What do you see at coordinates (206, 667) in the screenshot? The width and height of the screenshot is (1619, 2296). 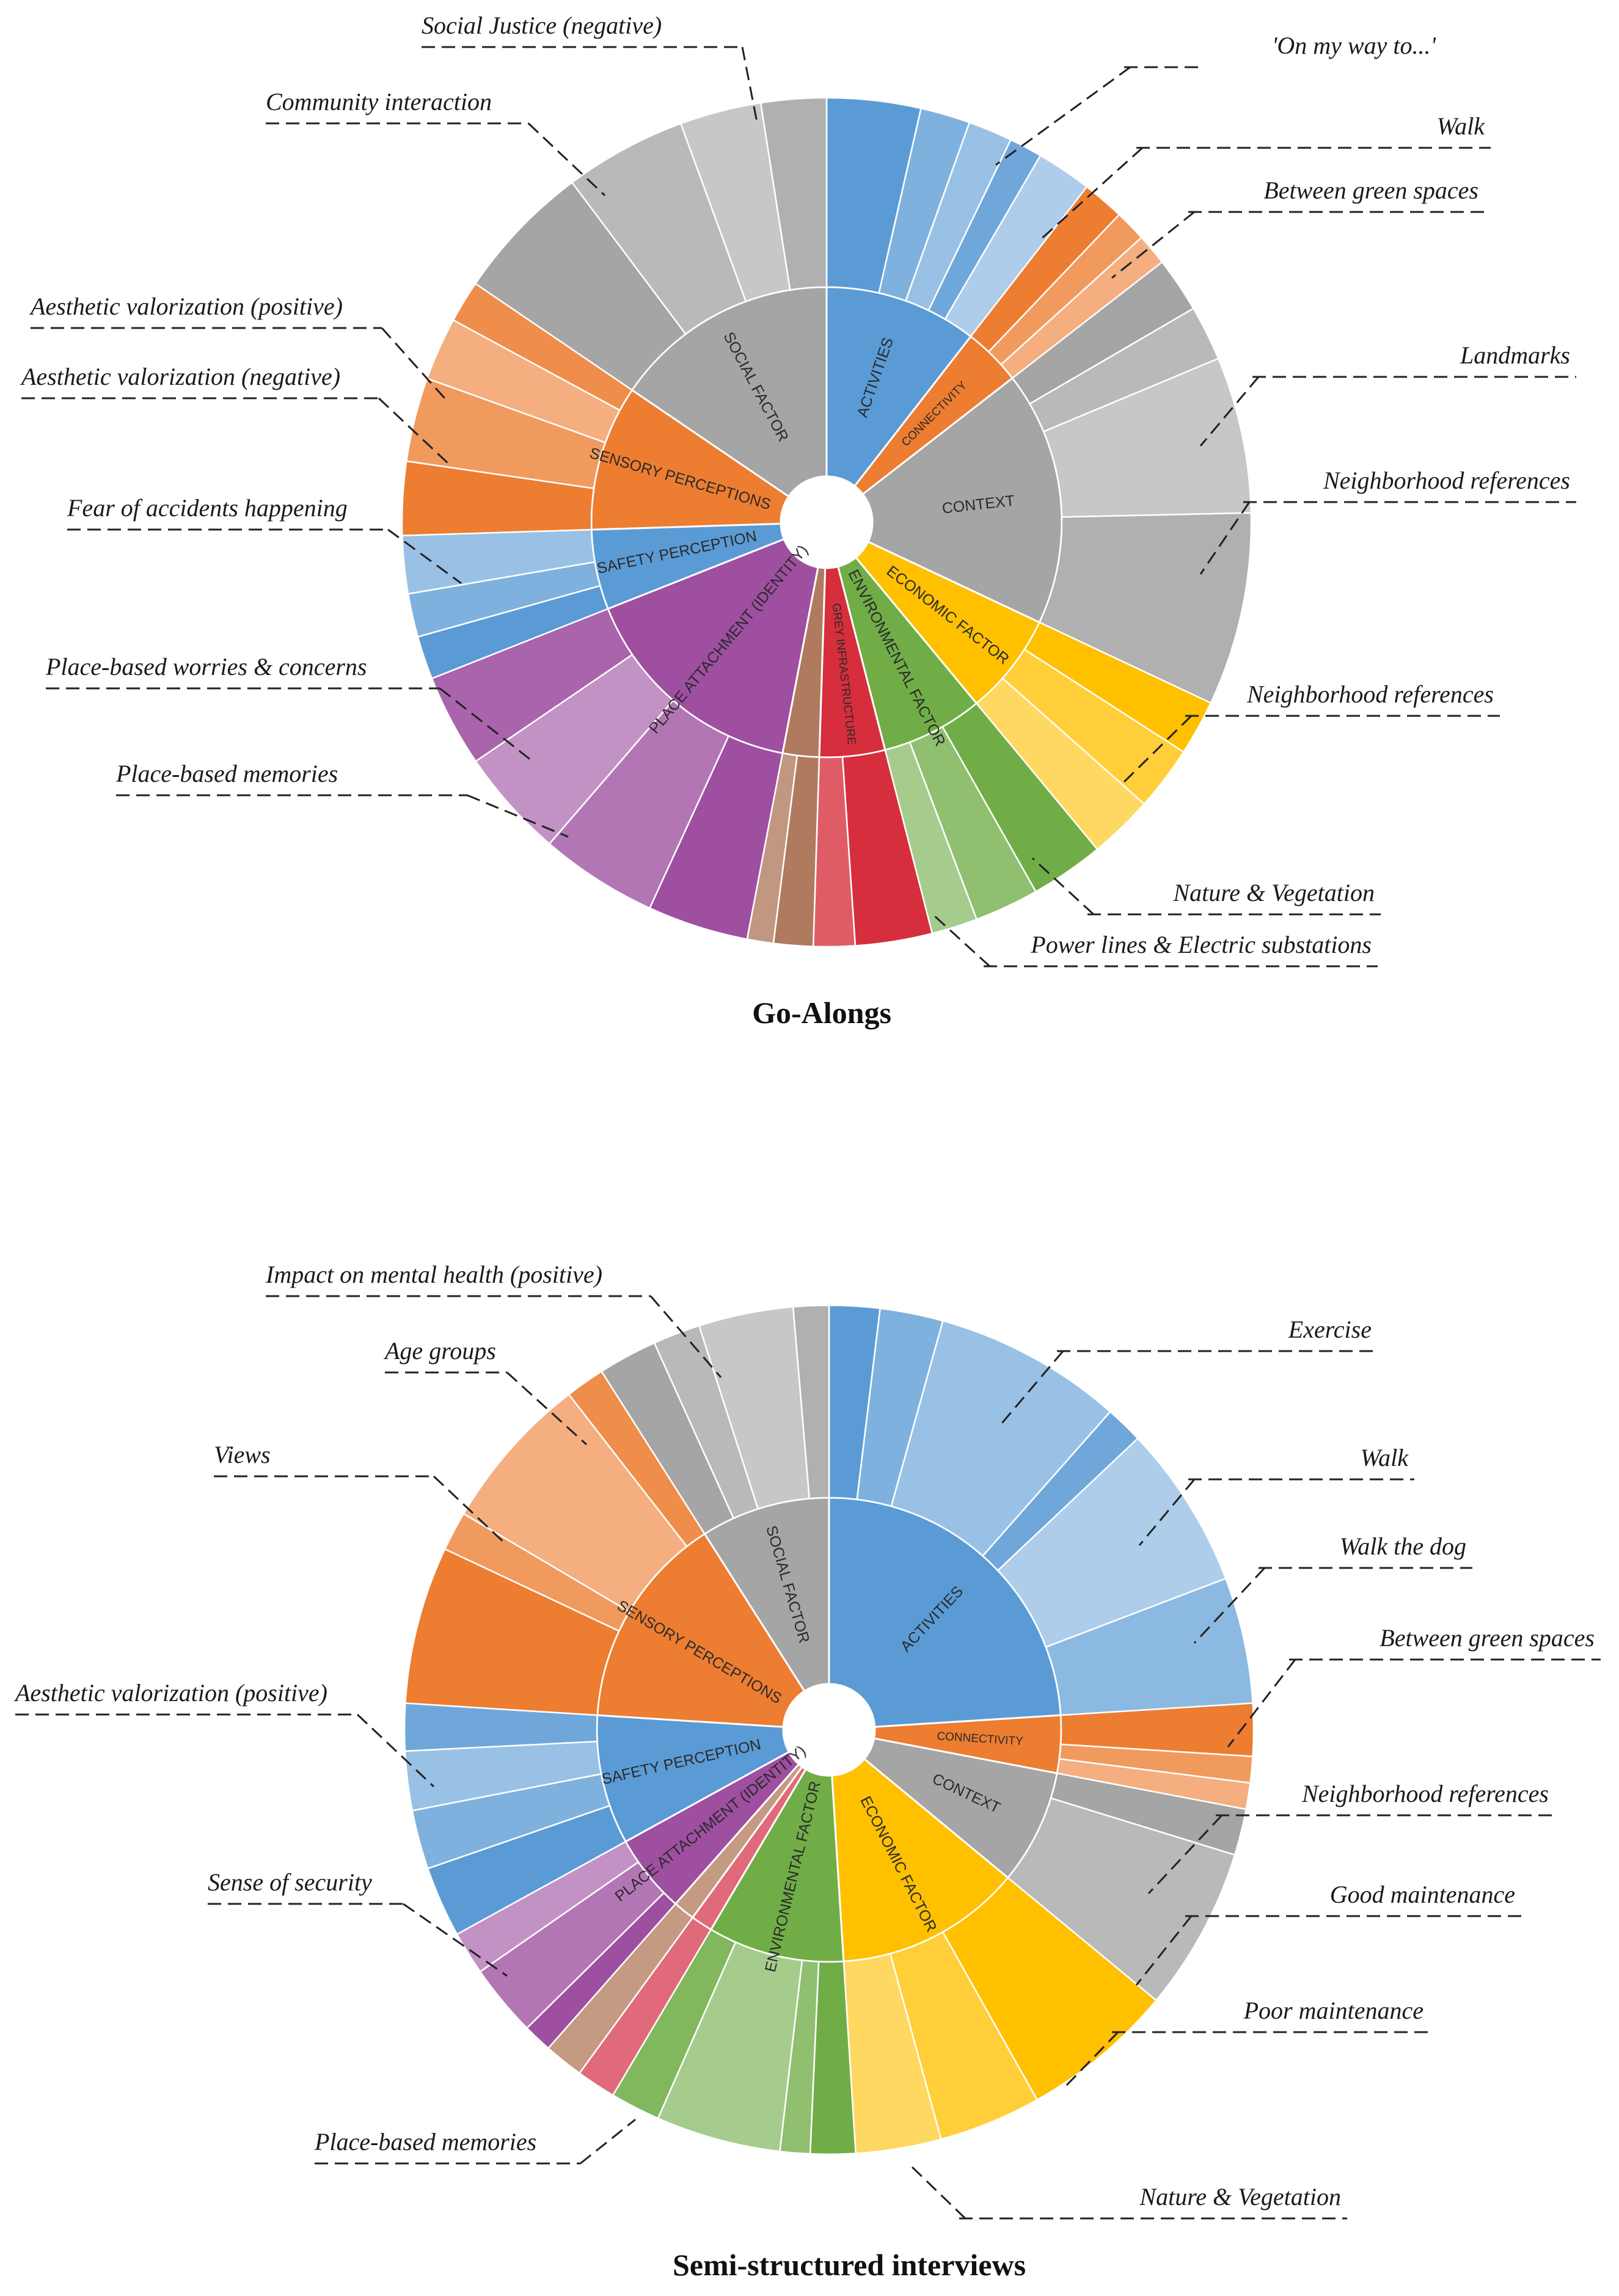 I see `annotation-label: Place-based worries & concerns` at bounding box center [206, 667].